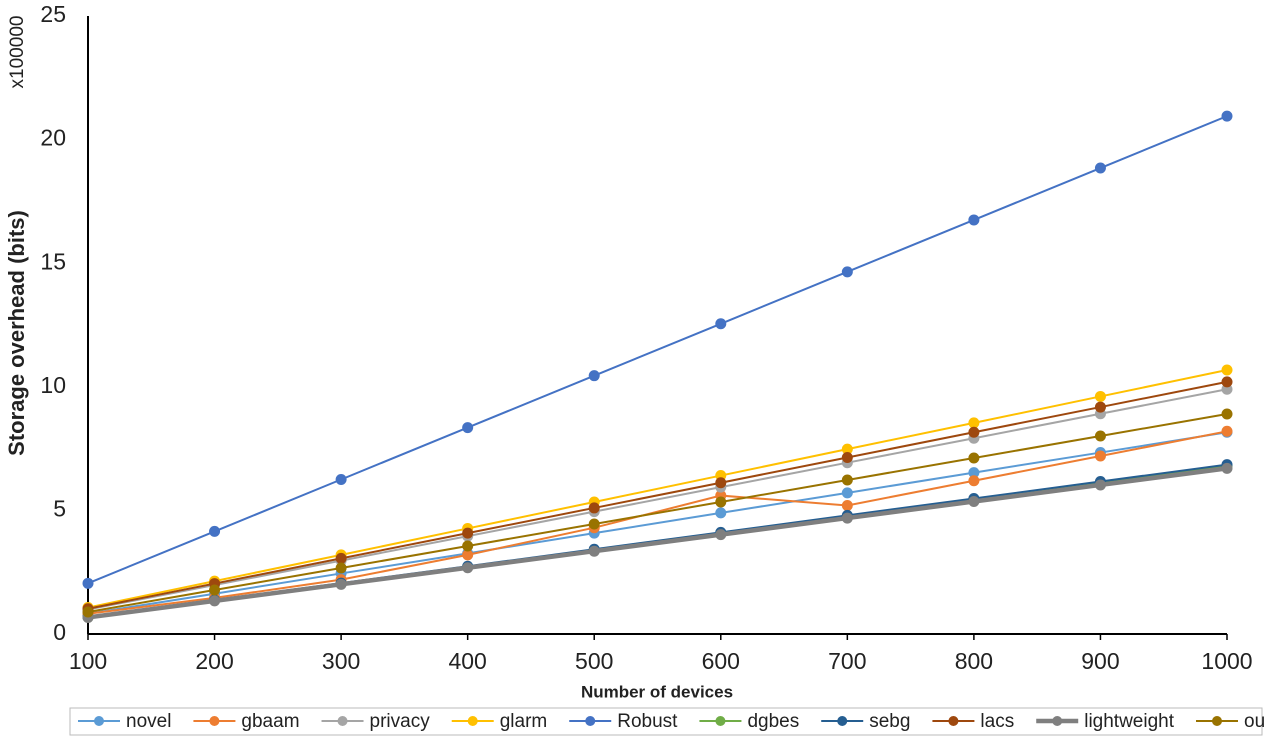  Describe the element at coordinates (88, 661) in the screenshot. I see `x-tick-label: 100` at that location.